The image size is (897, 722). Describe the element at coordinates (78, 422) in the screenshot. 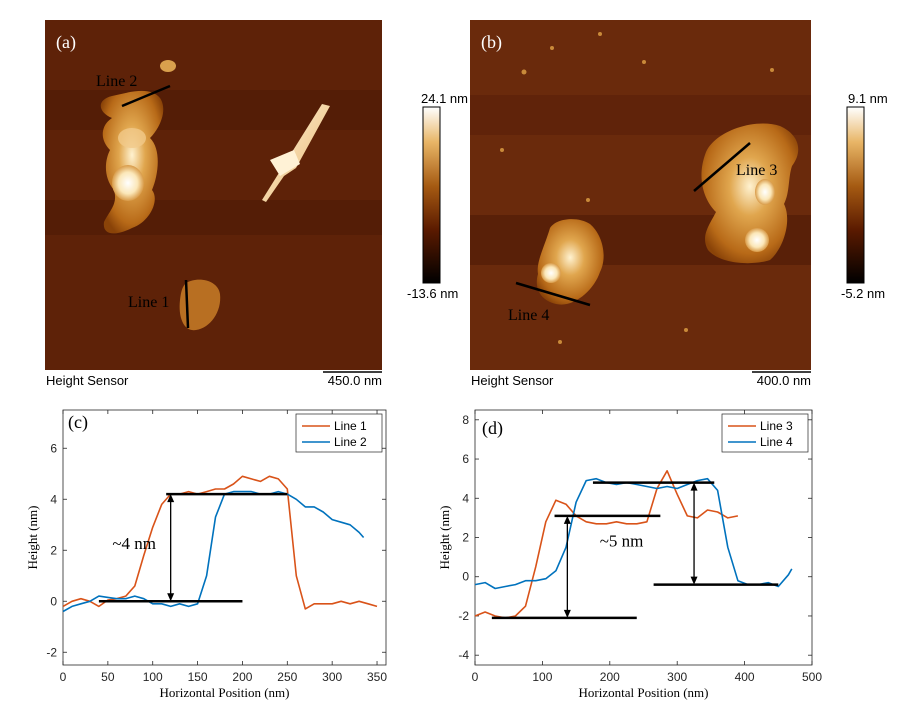

I see `panel-label-c: (c)` at that location.